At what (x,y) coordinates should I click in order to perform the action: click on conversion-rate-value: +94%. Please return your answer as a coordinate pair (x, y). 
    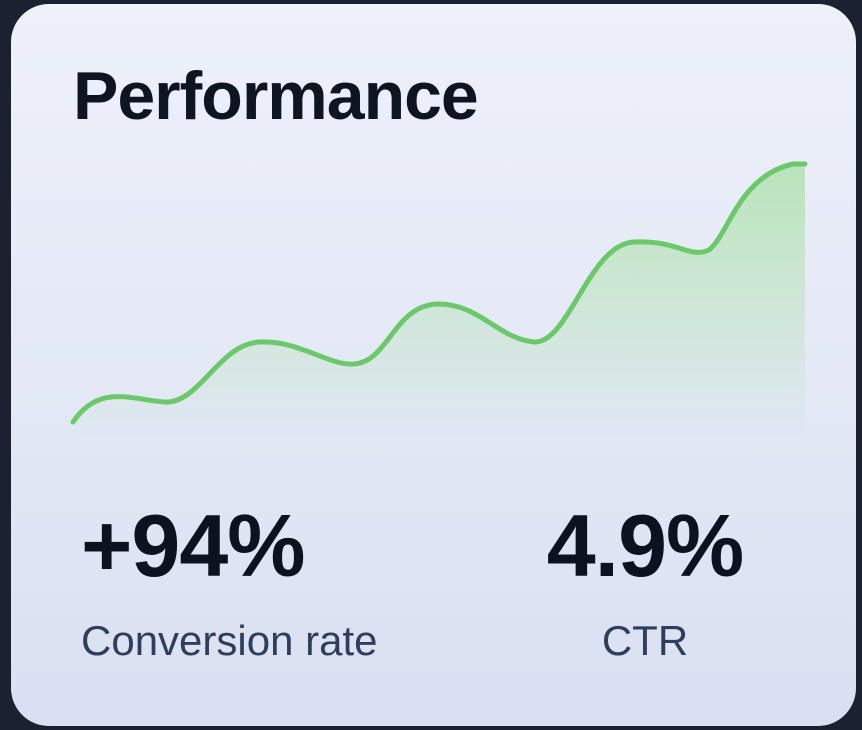
    Looking at the image, I should click on (193, 545).